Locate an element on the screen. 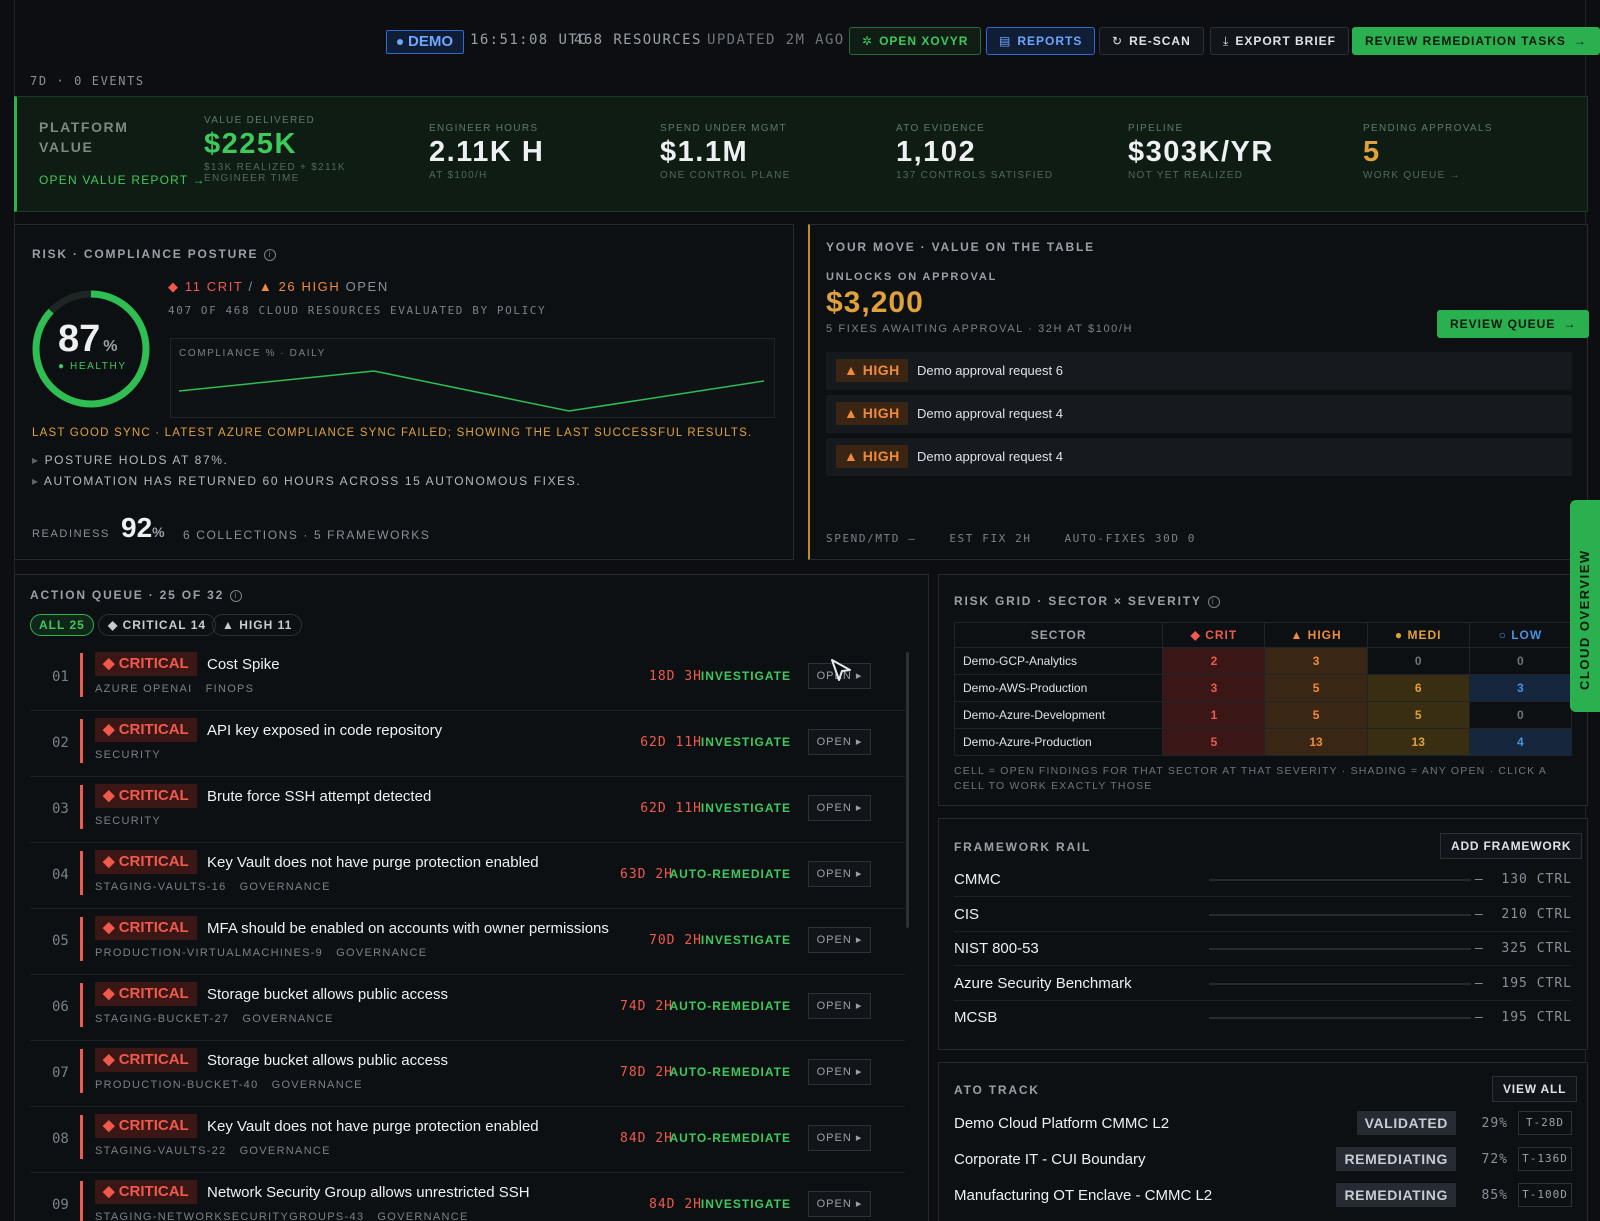 This screenshot has width=1600, height=1221. framework-row: NIST 800-53 — 325 CTRL is located at coordinates (1263, 949).